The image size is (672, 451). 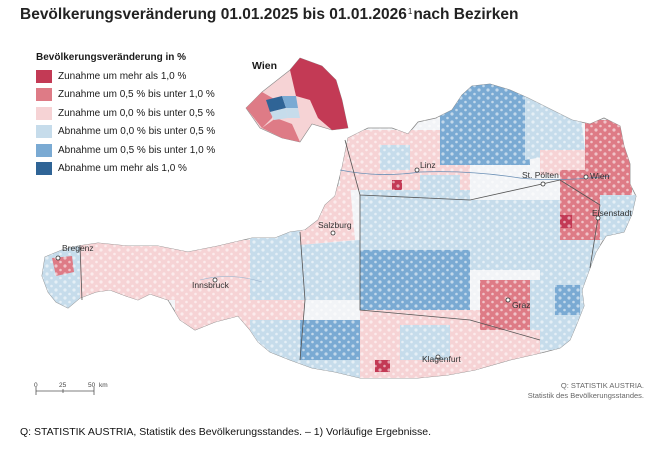 I want to click on legend-label: Zunahme um 0,0 % bis unter 0,5 %, so click(x=136, y=113).